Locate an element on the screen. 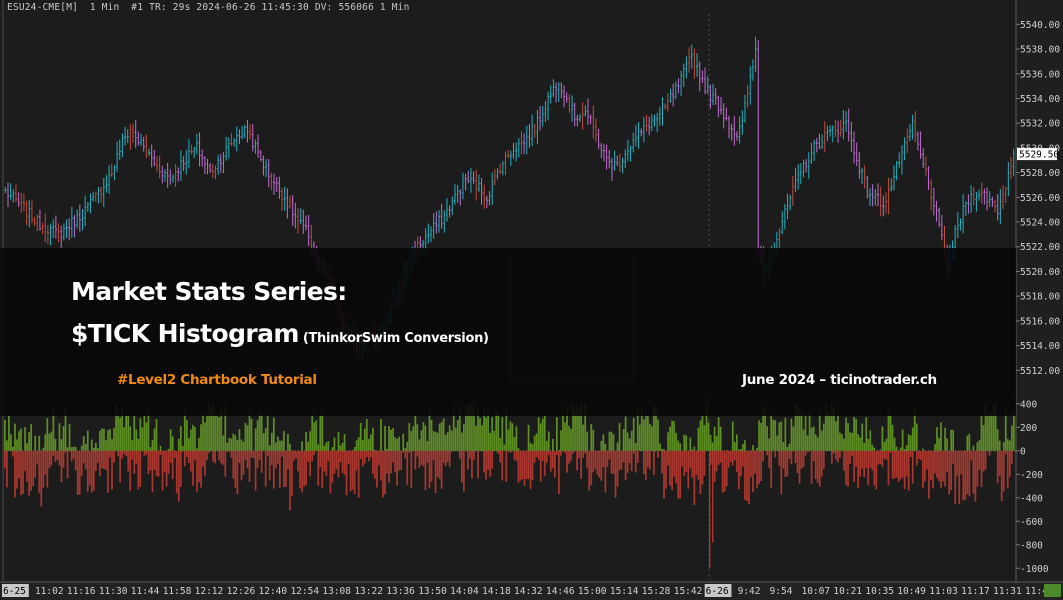 The width and height of the screenshot is (1063, 600). price-tick-label: 5516.00 is located at coordinates (1040, 321).